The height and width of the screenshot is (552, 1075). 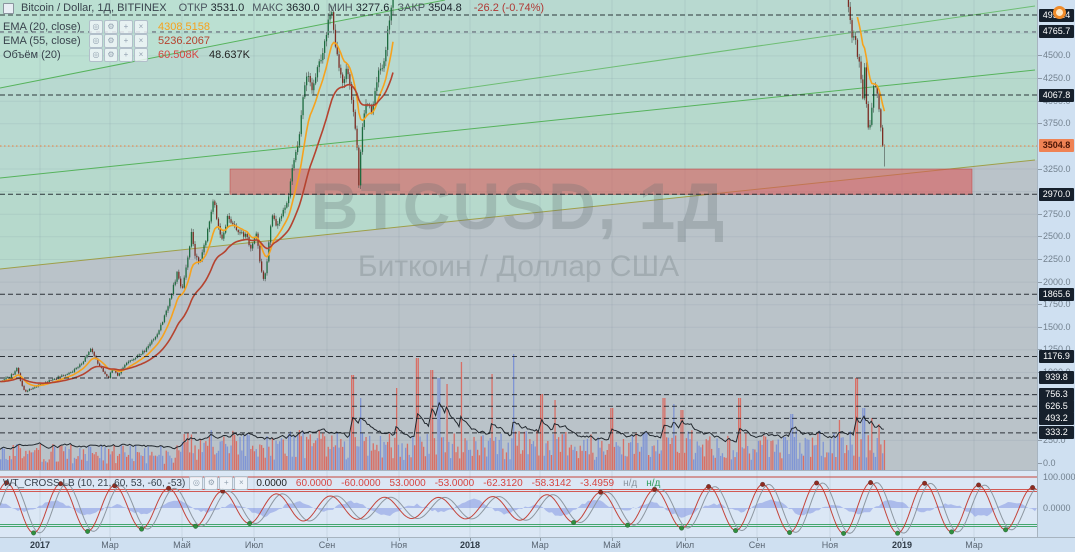 What do you see at coordinates (630, 483) in the screenshot?
I see `wt-value: н/д` at bounding box center [630, 483].